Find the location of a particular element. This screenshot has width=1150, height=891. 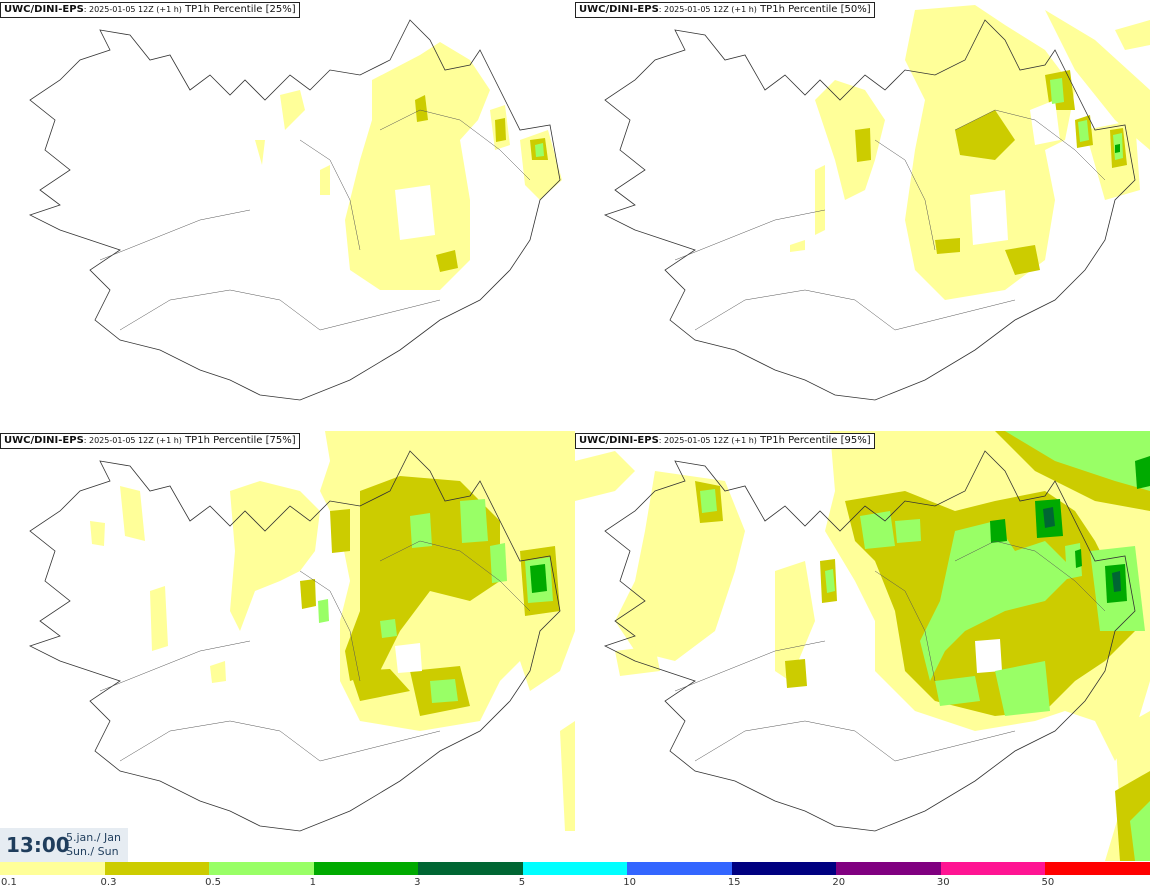

valid-date: 5.jan./ Jan Sun./ Sun is located at coordinates (93, 845).